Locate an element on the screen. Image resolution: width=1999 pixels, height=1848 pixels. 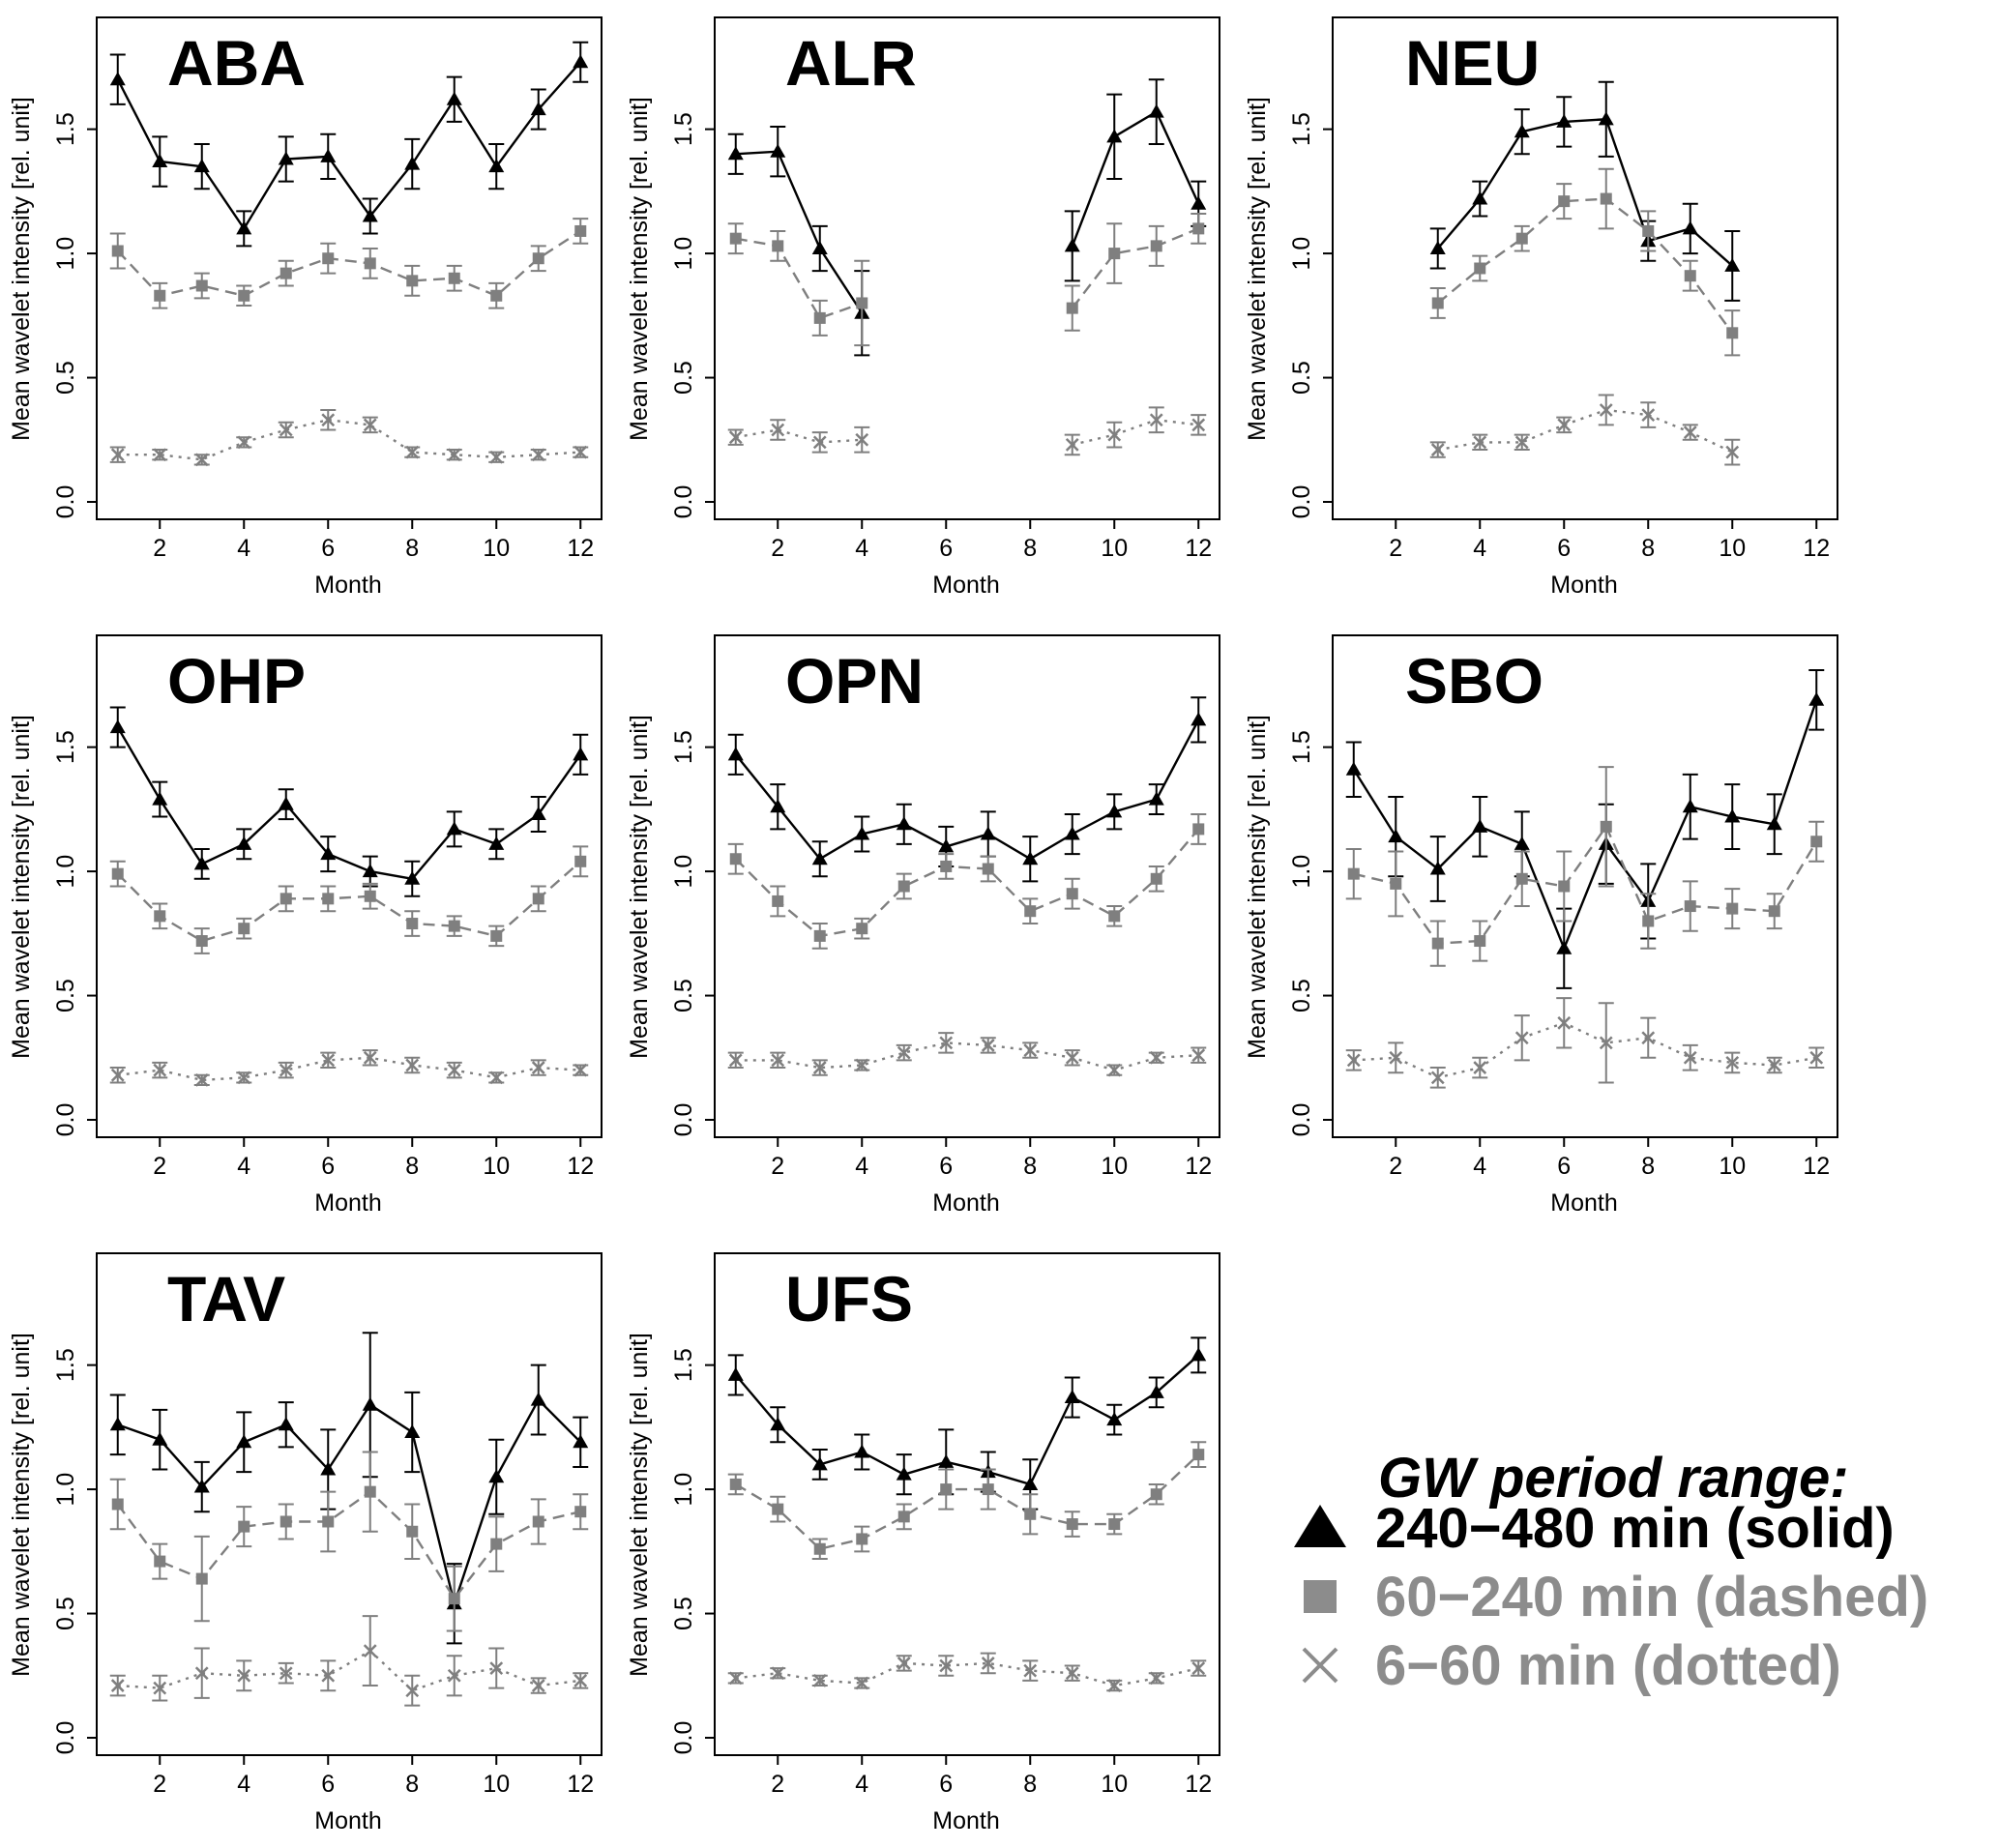
y-tick-label: 0.5 is located at coordinates (683, 995).